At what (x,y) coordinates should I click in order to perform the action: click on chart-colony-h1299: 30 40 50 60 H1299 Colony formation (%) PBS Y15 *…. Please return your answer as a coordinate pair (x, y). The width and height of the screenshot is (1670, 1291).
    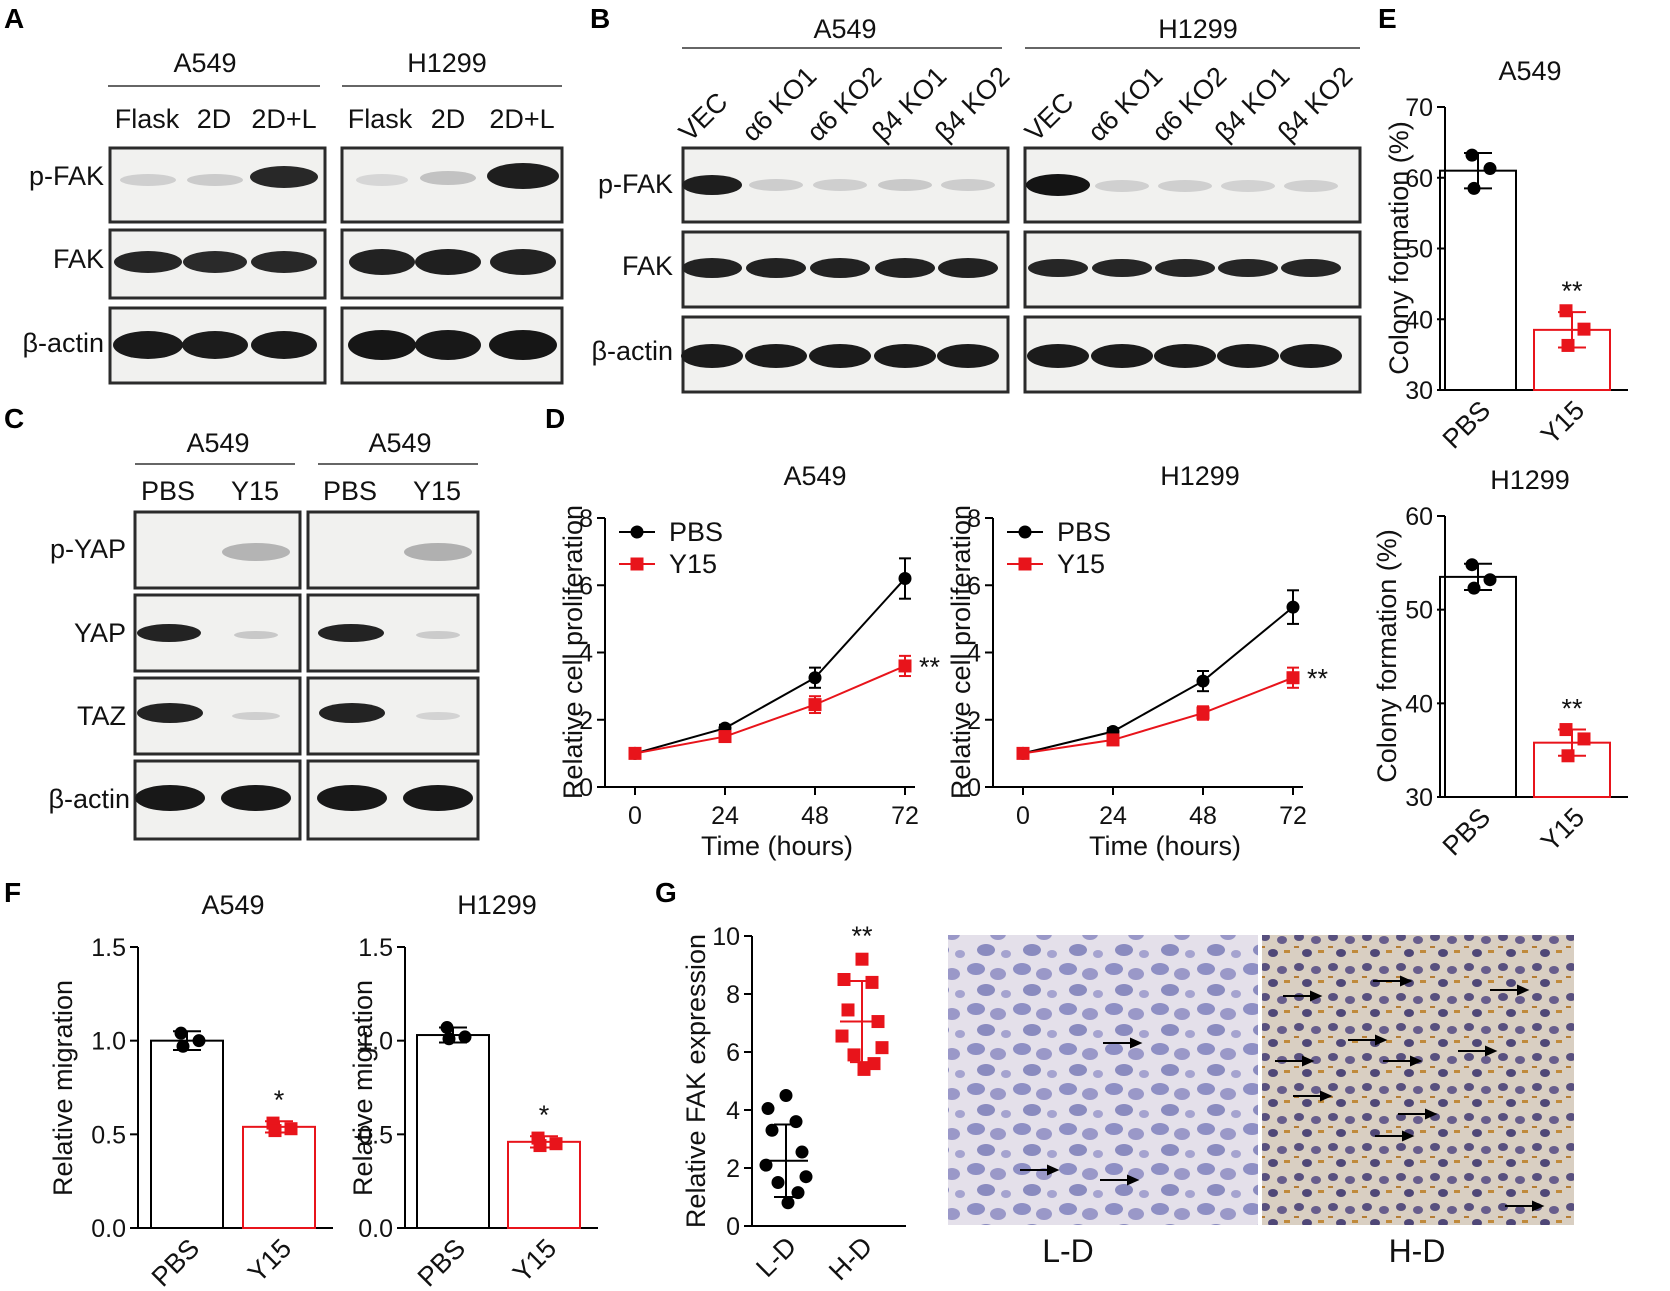
    Looking at the image, I should click on (1500, 663).